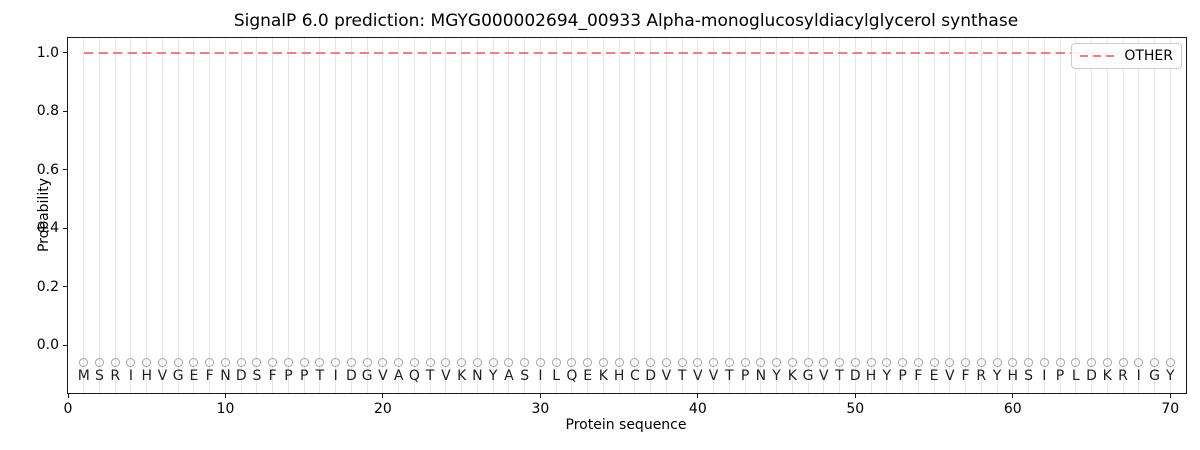 This screenshot has height=450, width=1200. I want to click on legend-dashed-line-icon, so click(1098, 56).